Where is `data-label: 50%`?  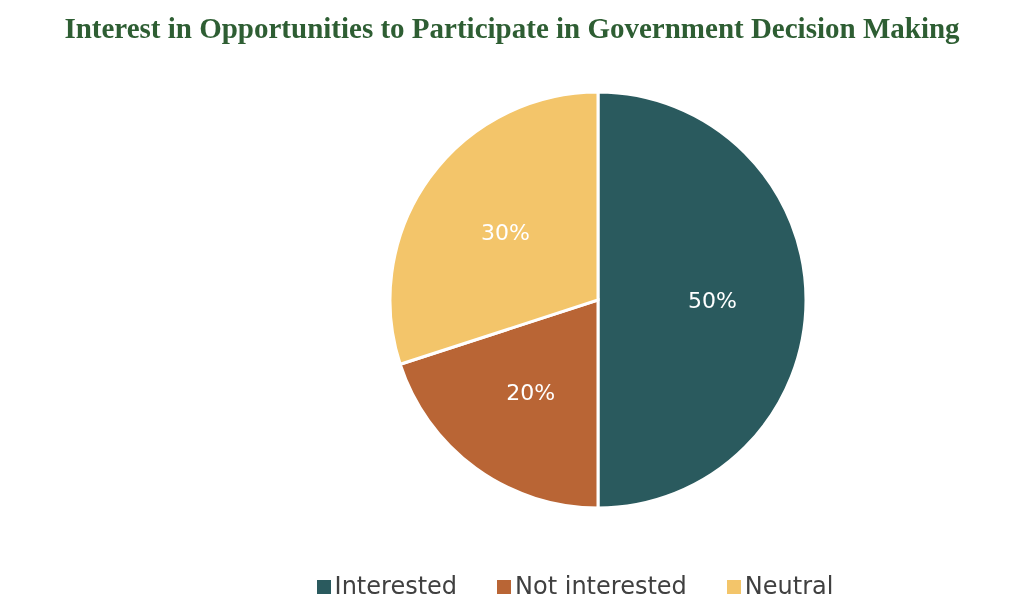 data-label: 50% is located at coordinates (712, 300).